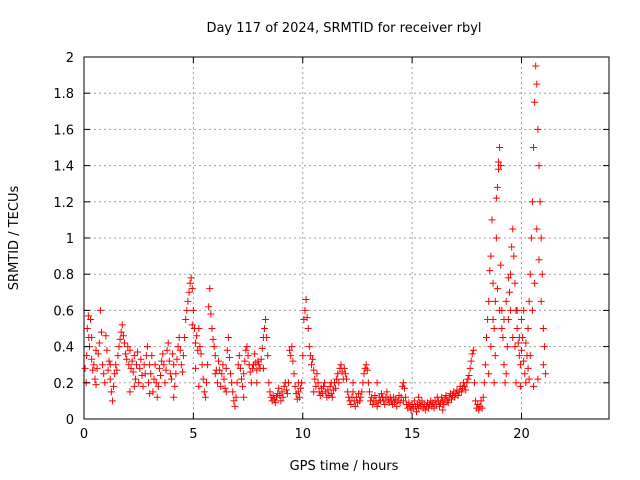  I want to click on y-tick-label: 0.6, so click(63, 311).